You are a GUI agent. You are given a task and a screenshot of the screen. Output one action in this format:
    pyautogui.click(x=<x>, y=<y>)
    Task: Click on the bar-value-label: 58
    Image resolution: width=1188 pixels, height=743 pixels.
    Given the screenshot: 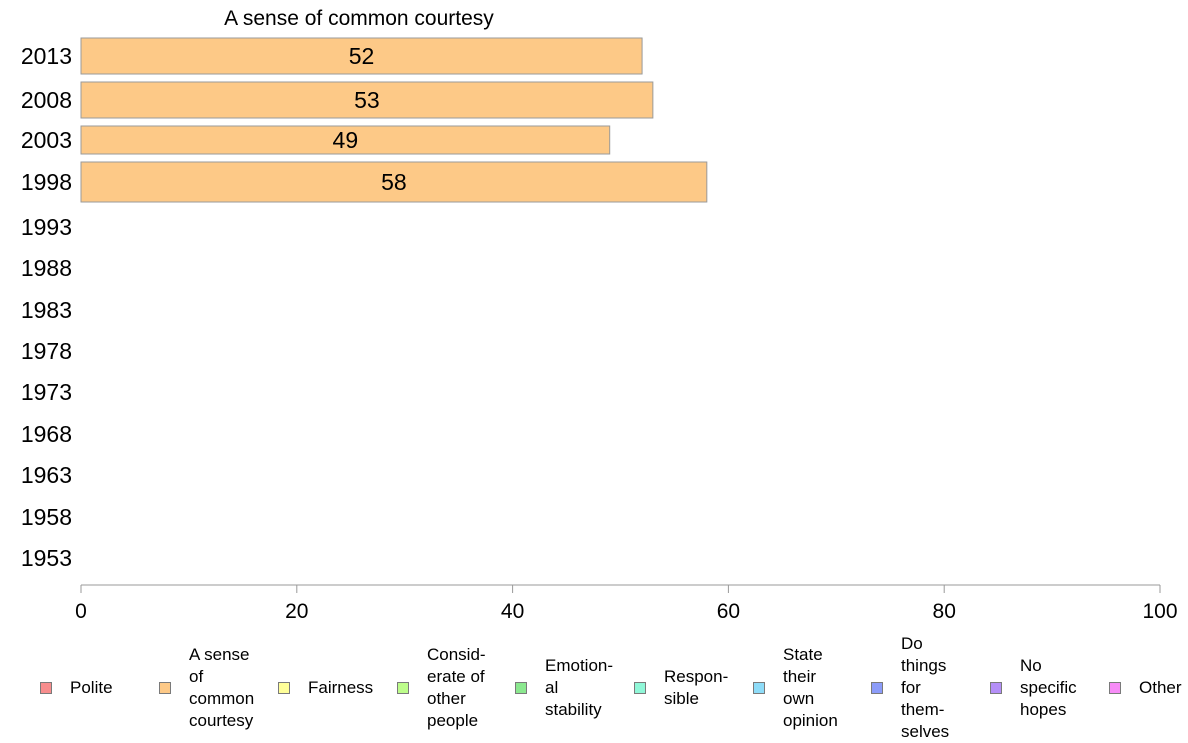 What is the action you would take?
    pyautogui.click(x=394, y=182)
    